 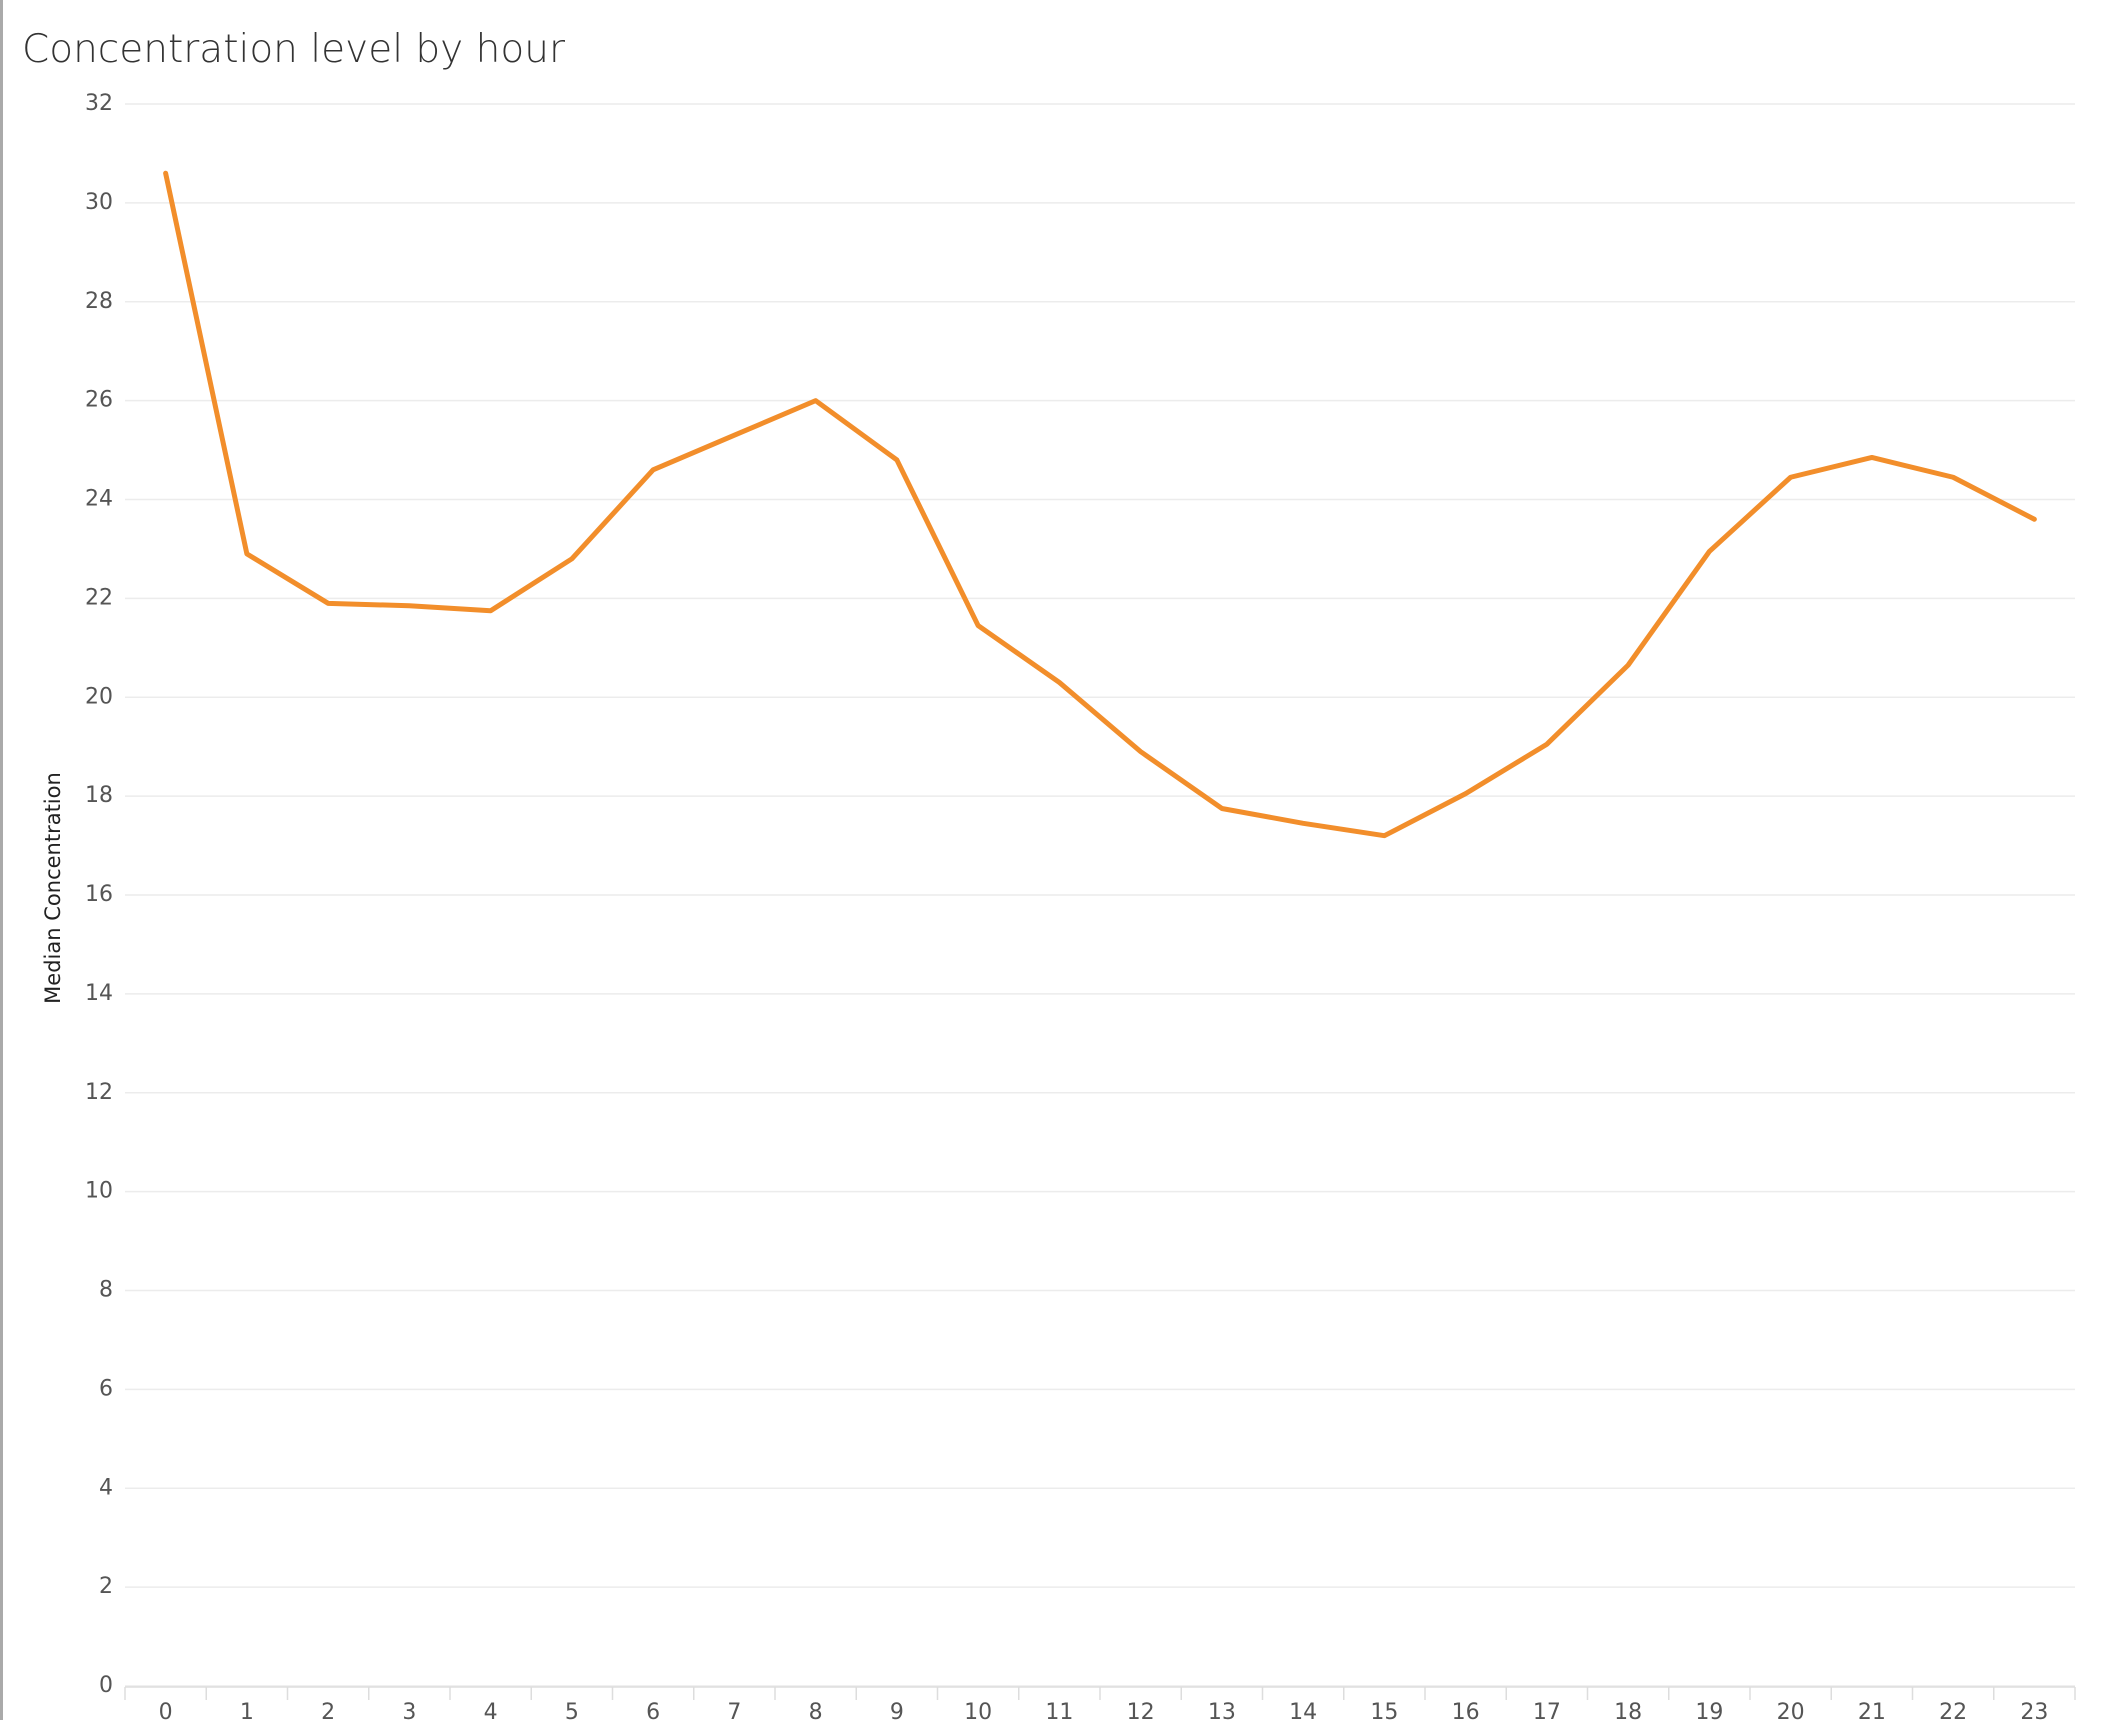 I want to click on x-tick-label: 10, so click(x=978, y=1710).